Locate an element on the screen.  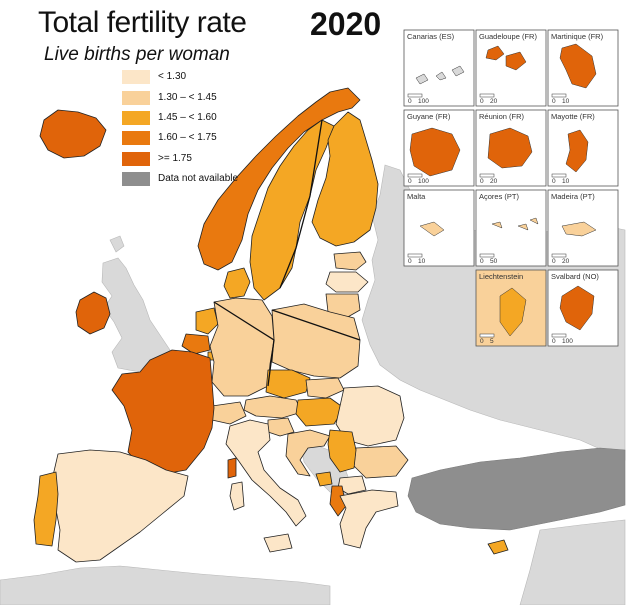
inset-title: Svalbard (NO) is located at coordinates (575, 276).